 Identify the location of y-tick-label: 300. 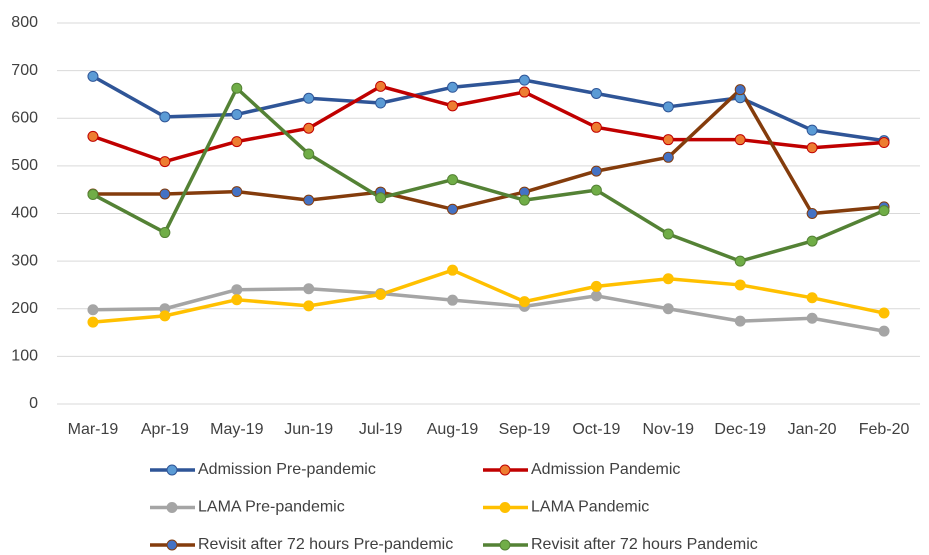
(24, 260).